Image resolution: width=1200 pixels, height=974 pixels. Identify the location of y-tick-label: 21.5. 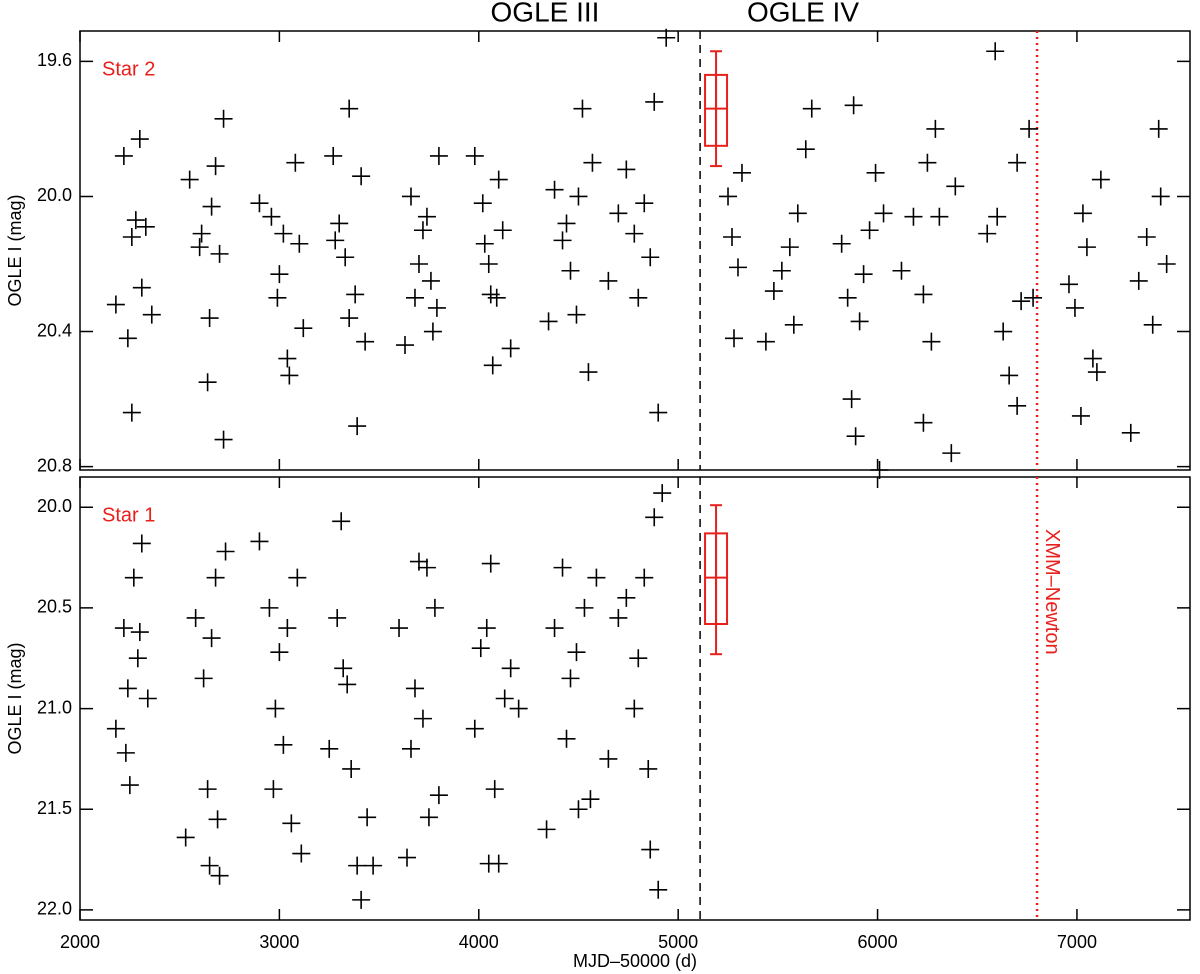
(54, 808).